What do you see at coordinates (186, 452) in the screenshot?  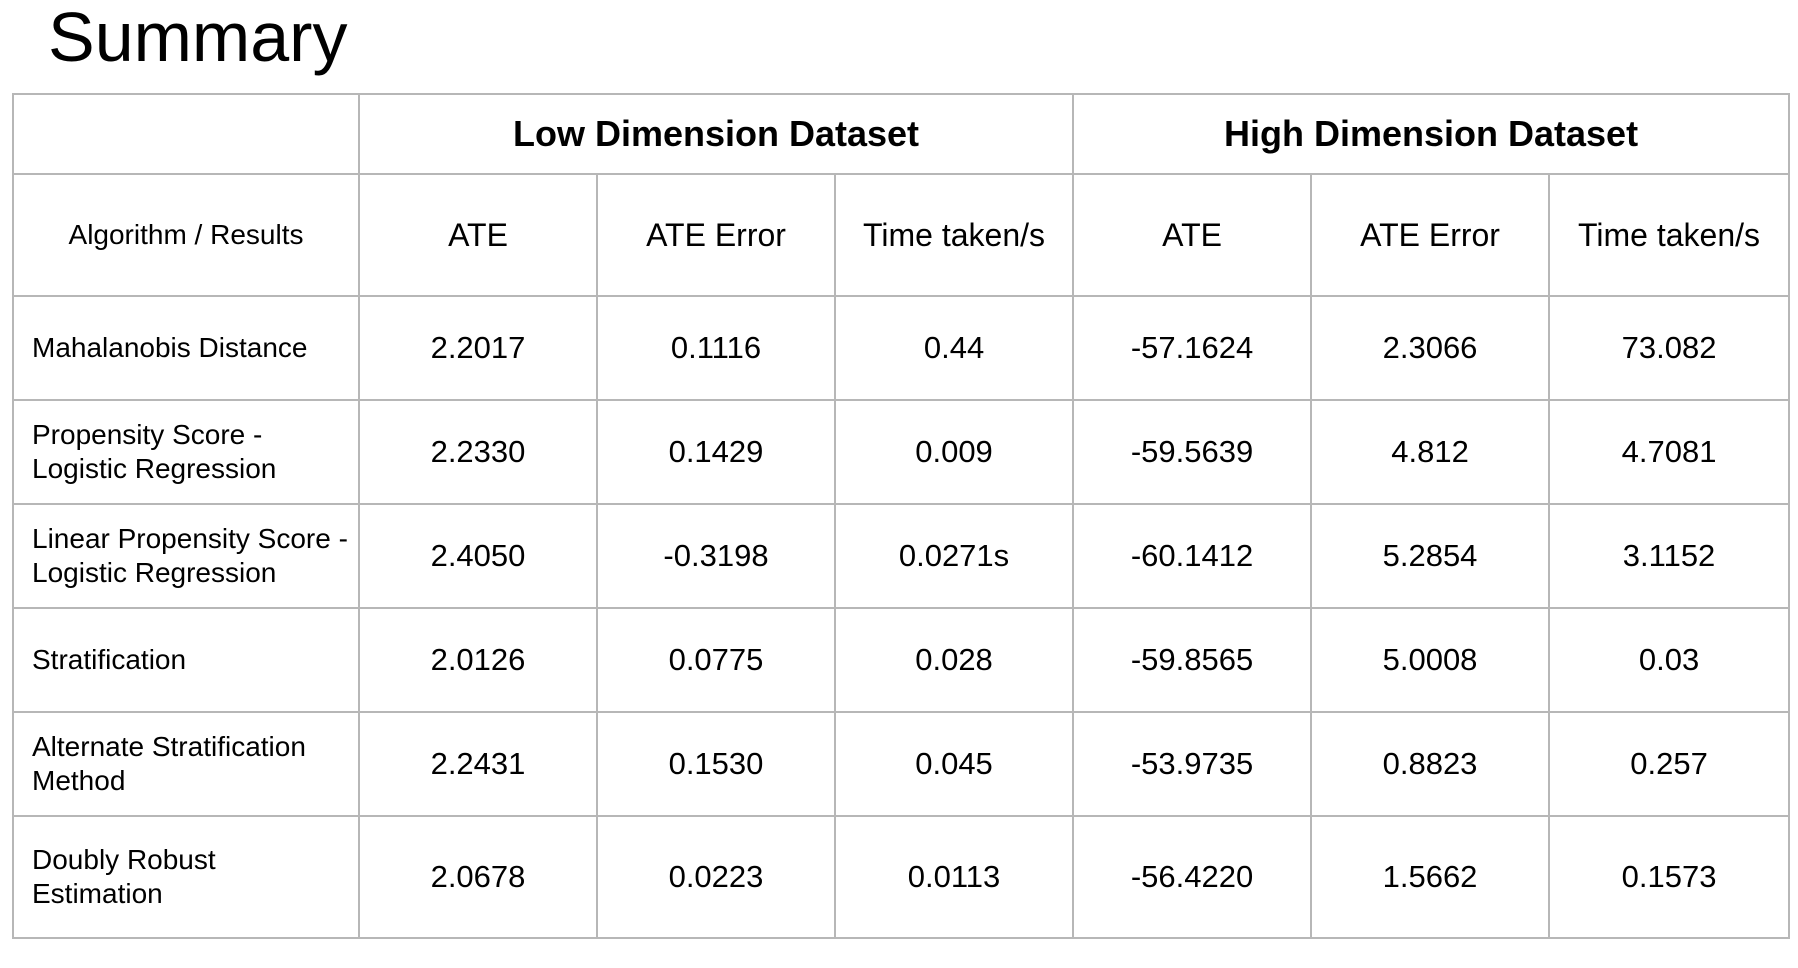 I see `algorithm-name: Propensity Score - Logistic Regression` at bounding box center [186, 452].